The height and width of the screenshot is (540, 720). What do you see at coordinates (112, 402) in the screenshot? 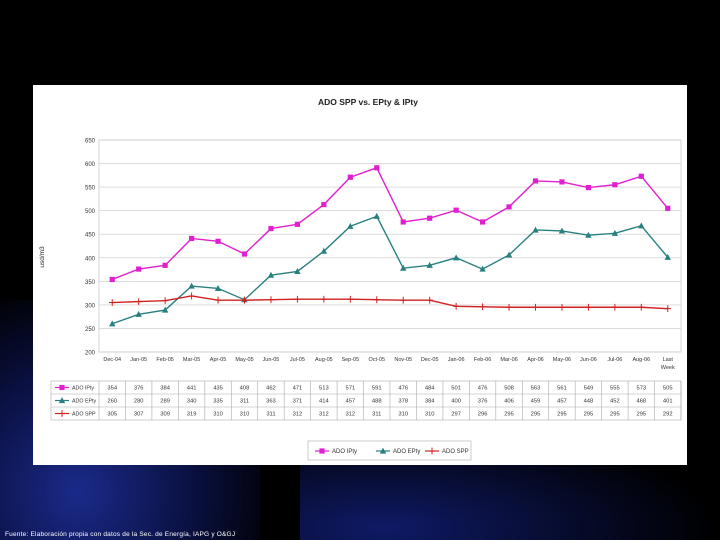
I see `table-cell: 260` at bounding box center [112, 402].